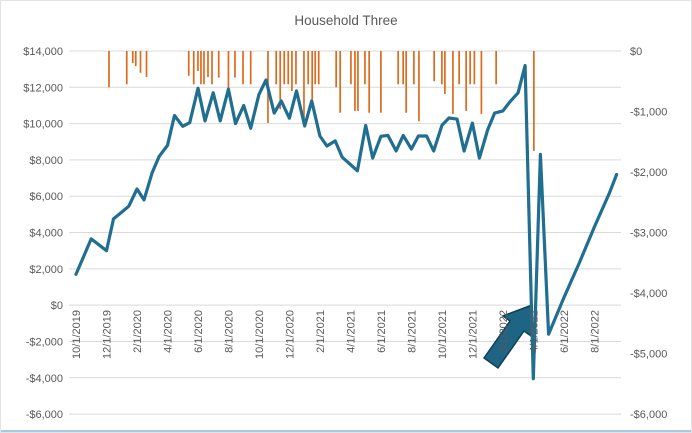  I want to click on right-axis-tick: -$5,000, so click(648, 355).